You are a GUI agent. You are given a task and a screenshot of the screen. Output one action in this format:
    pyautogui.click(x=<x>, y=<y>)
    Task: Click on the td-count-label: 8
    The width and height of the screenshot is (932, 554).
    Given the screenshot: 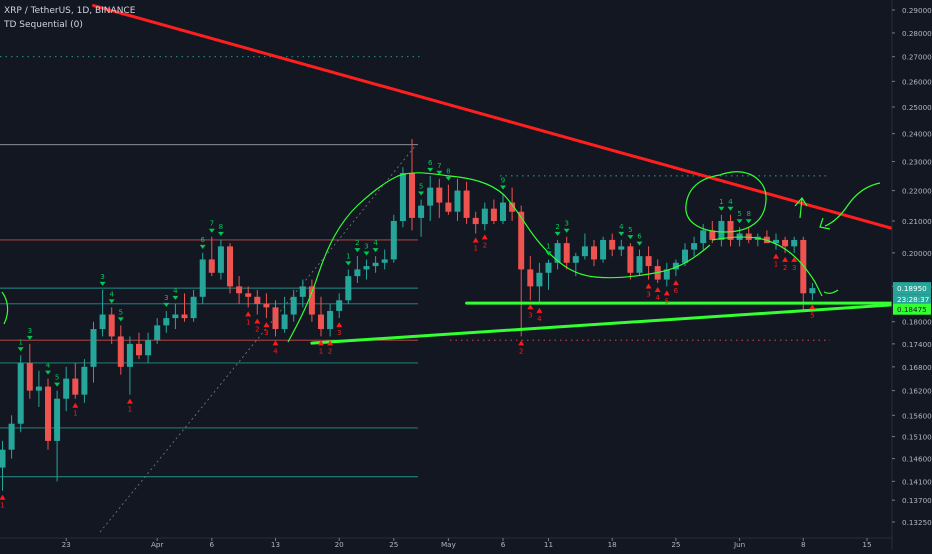 What is the action you would take?
    pyautogui.click(x=748, y=214)
    